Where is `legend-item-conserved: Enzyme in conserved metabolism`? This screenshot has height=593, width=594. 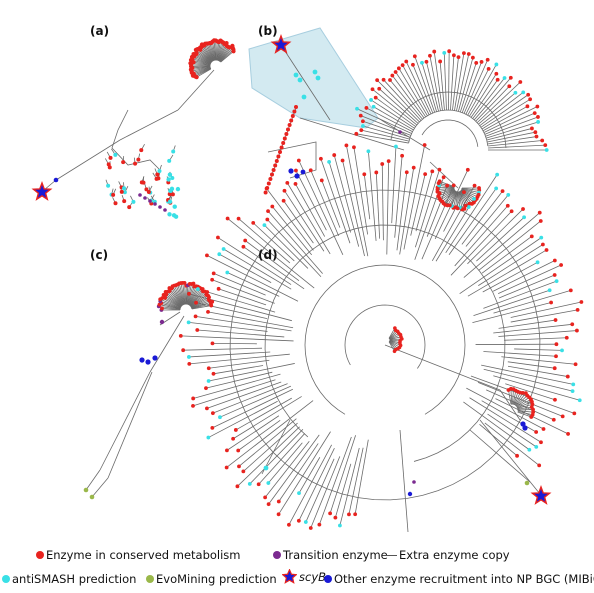
legend-item-conserved: Enzyme in conserved metabolism is located at coordinates (138, 555).